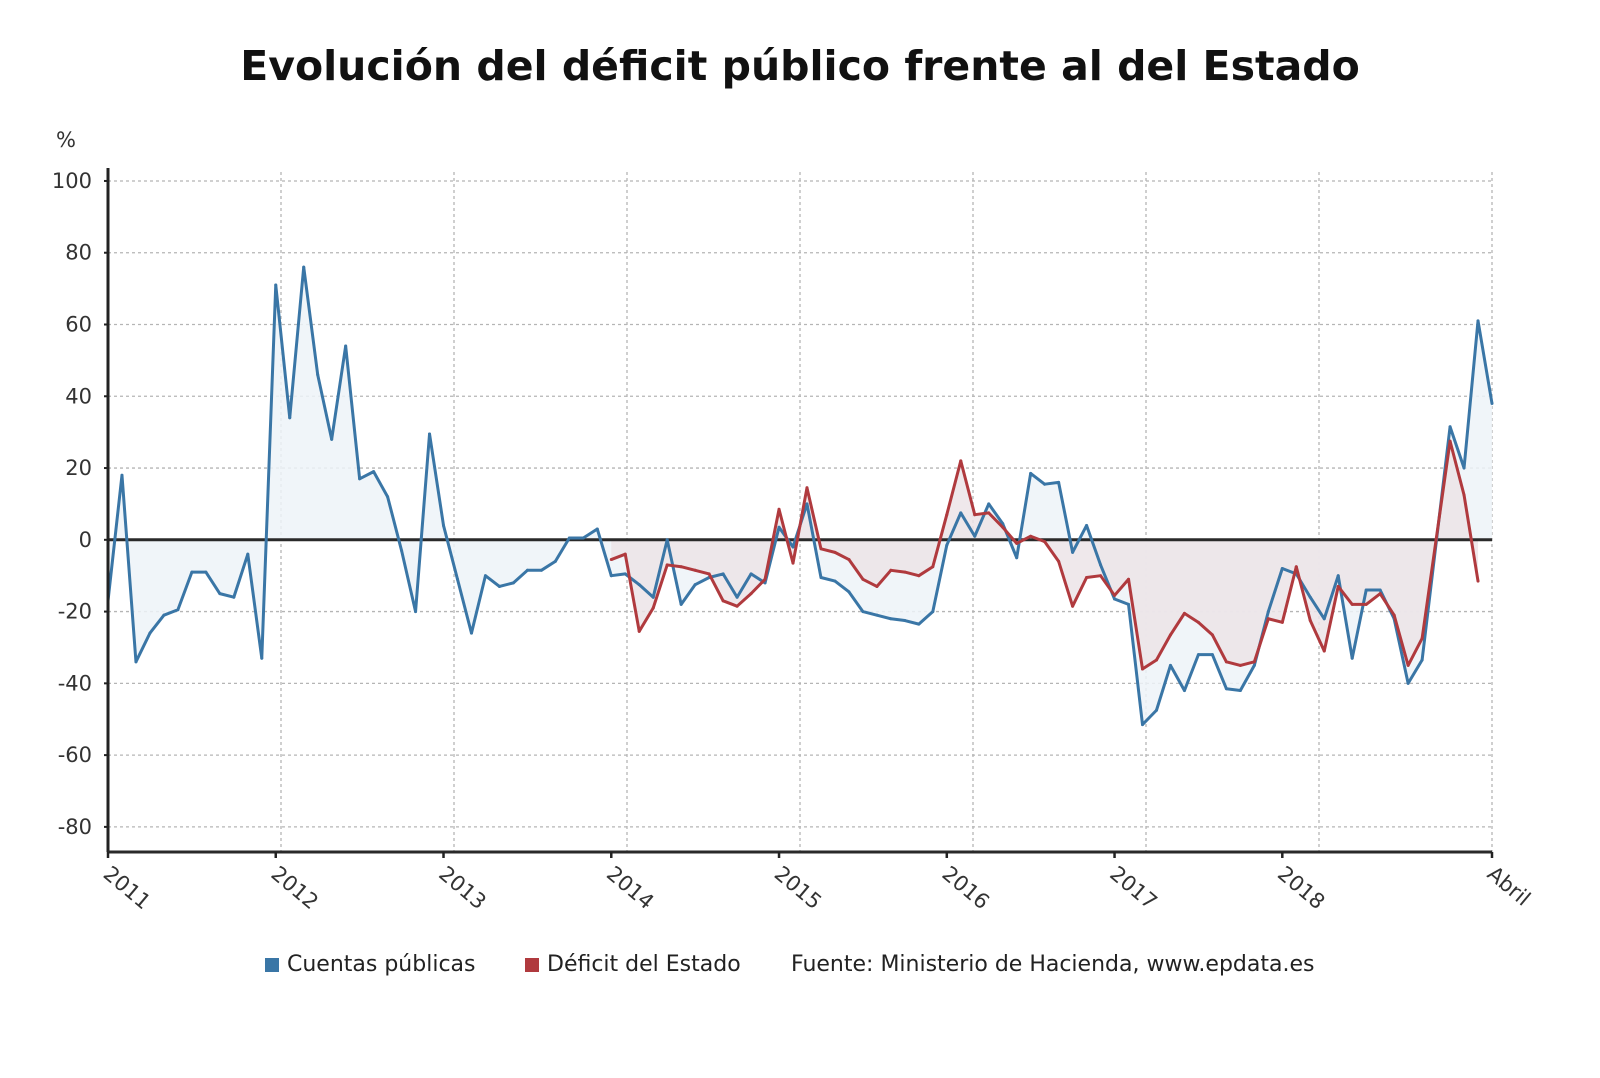 The width and height of the screenshot is (1600, 1078). Describe the element at coordinates (295, 887) in the screenshot. I see `x-tick-label: 2012` at that location.